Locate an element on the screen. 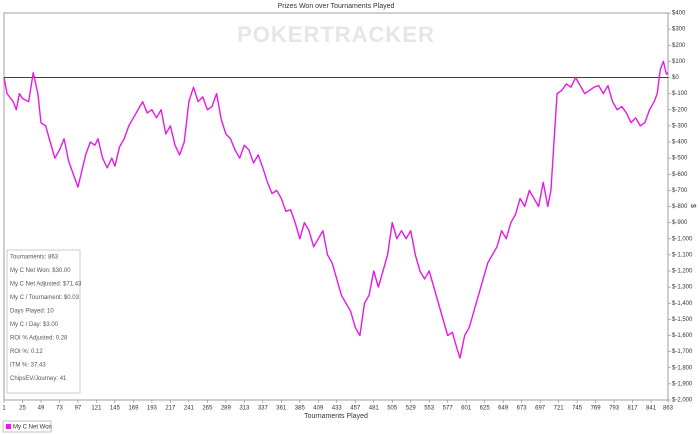  x-tick-label: 217 is located at coordinates (170, 409).